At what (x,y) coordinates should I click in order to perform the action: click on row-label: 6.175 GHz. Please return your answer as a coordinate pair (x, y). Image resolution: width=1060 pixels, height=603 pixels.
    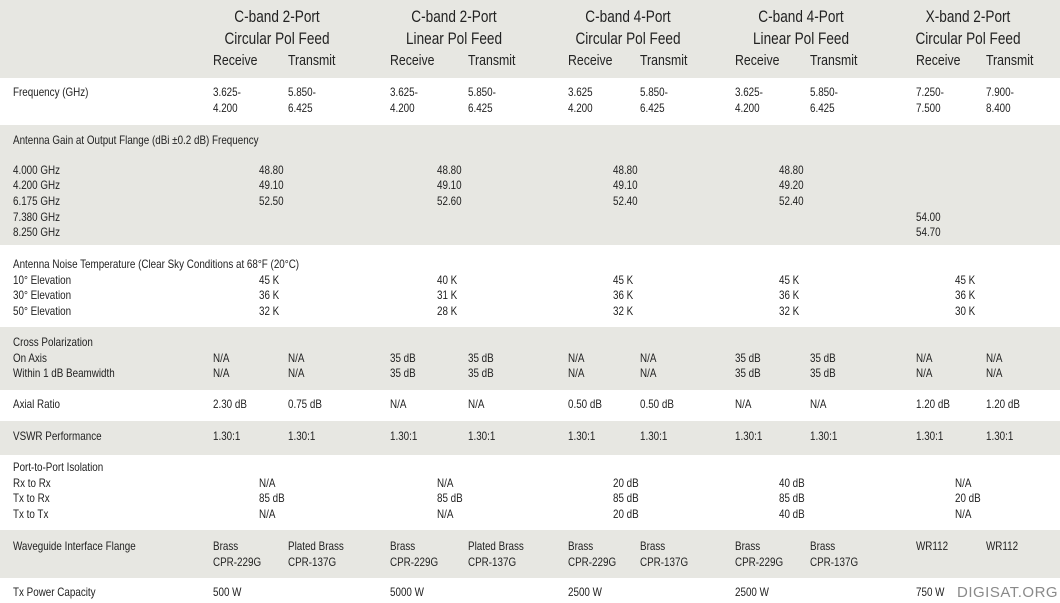
    Looking at the image, I should click on (37, 201).